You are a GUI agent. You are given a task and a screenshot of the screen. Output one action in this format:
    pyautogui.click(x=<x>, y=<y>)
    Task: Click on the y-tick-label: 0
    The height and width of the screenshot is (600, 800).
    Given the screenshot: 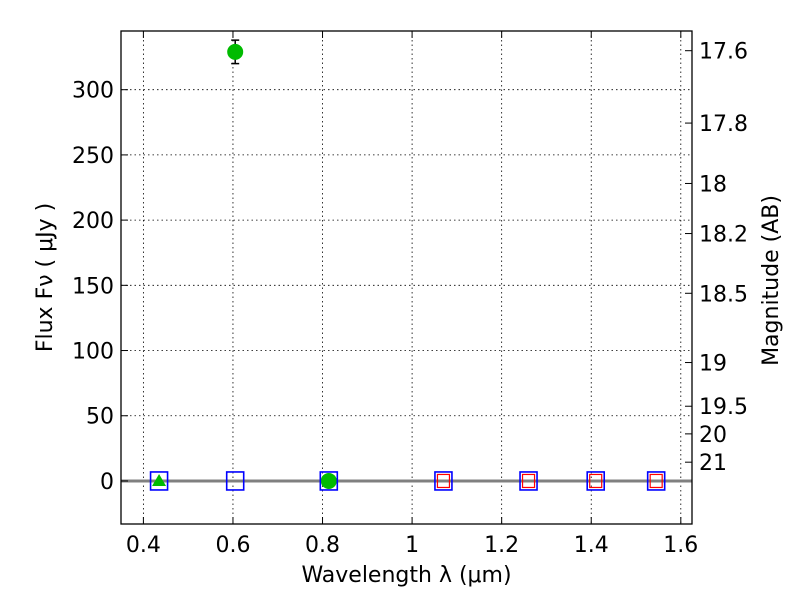 What is the action you would take?
    pyautogui.click(x=107, y=482)
    